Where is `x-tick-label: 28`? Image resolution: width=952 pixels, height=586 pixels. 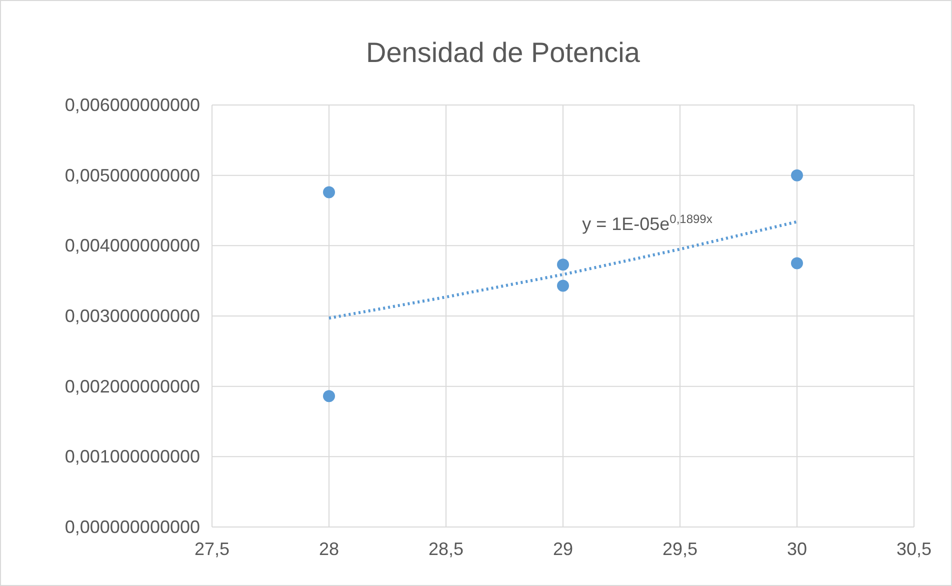 x-tick-label: 28 is located at coordinates (329, 549).